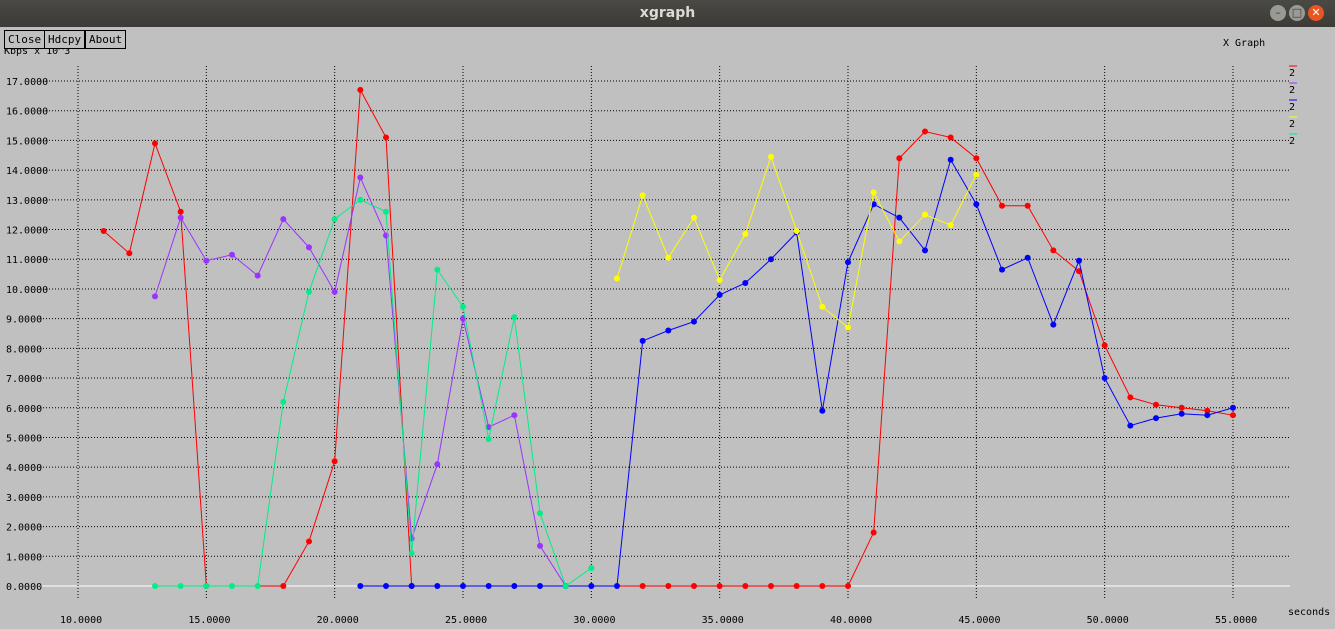  I want to click on title-bar: xgraph – □ ✕, so click(667, 13).